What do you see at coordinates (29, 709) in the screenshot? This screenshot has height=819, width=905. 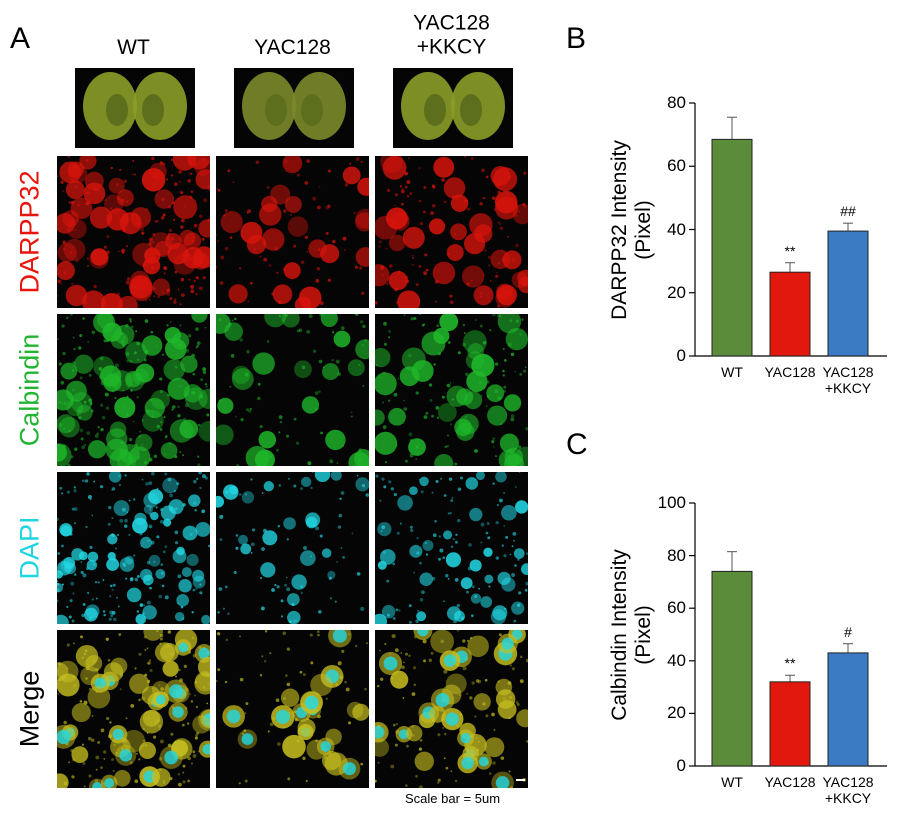 I see `row-label: Merge` at bounding box center [29, 709].